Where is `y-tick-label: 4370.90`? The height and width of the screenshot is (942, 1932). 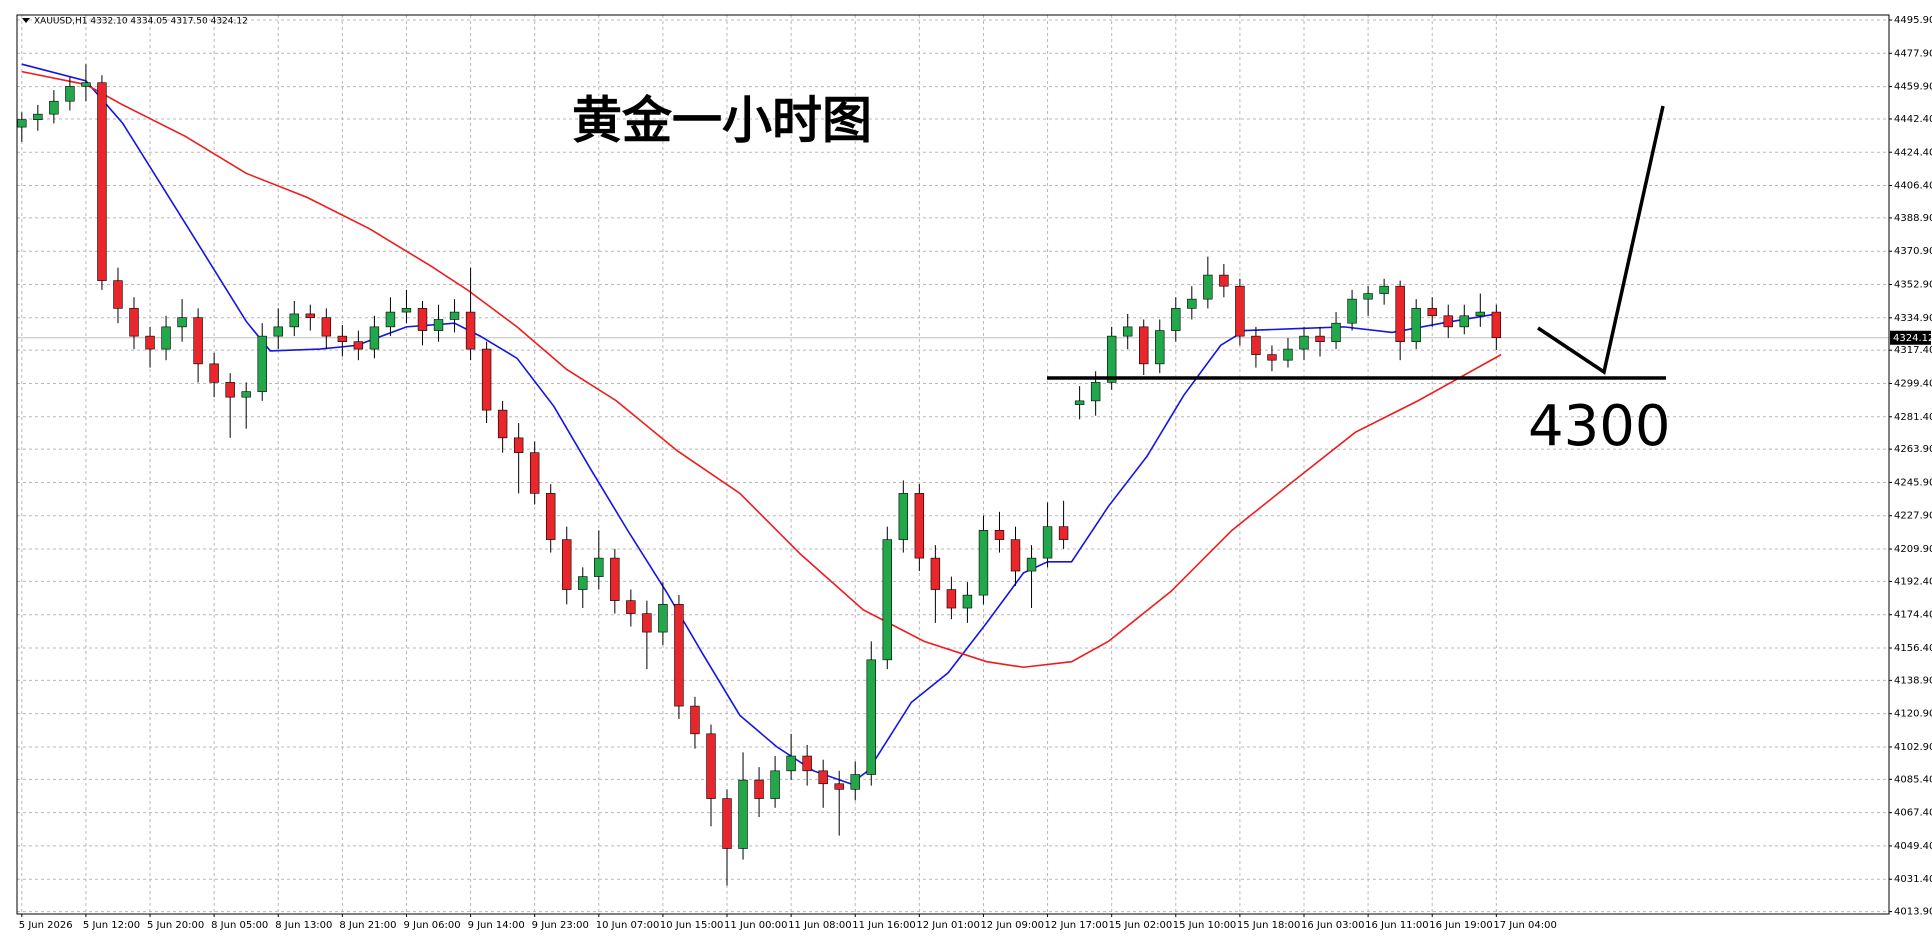
y-tick-label: 4370.90 is located at coordinates (1913, 251).